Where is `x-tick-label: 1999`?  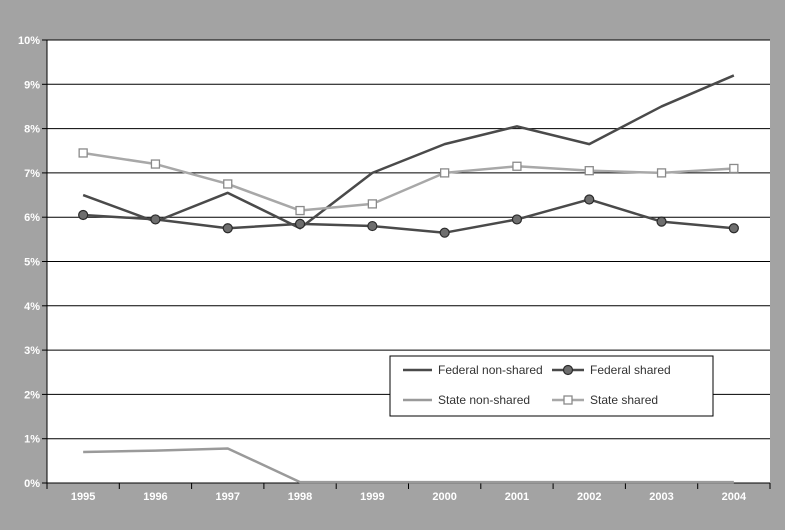 x-tick-label: 1999 is located at coordinates (372, 497).